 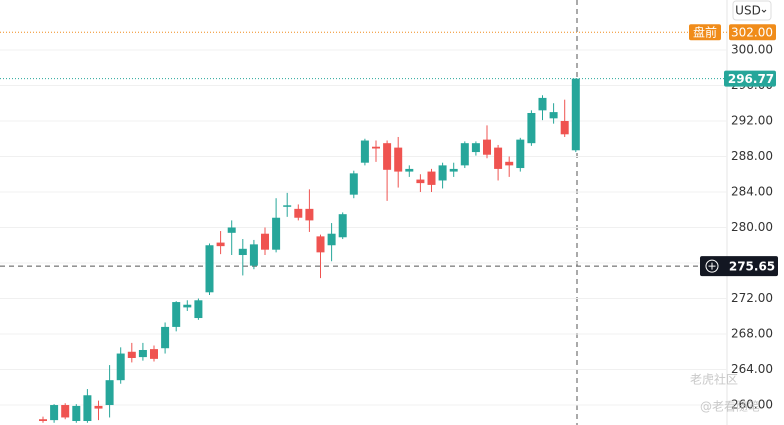 I want to click on currency-caret, so click(x=764, y=11).